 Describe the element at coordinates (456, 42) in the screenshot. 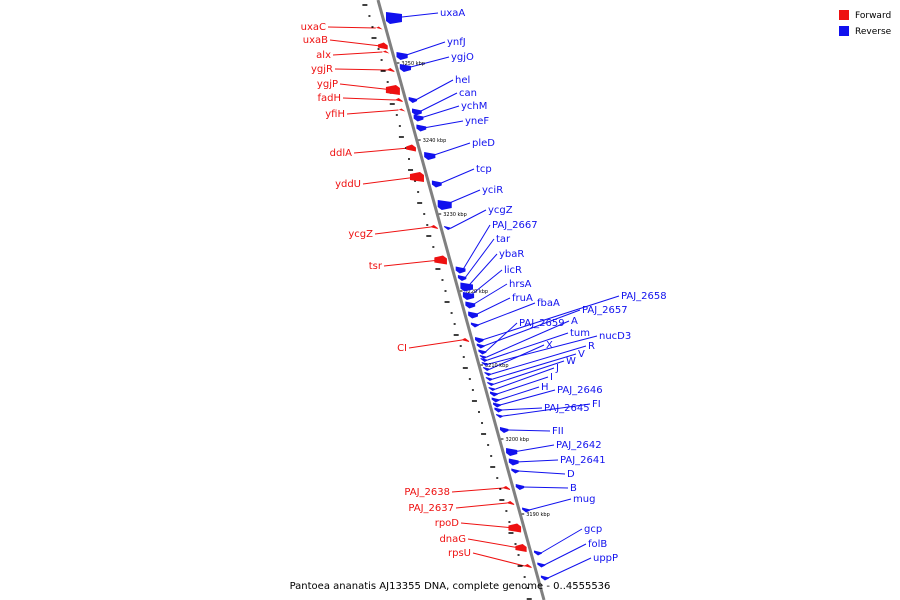

I see `reverse-gene-label: ynfJ` at that location.